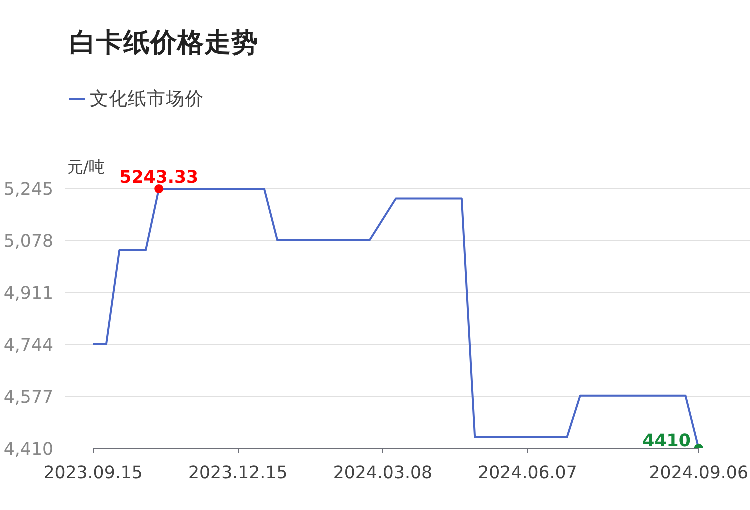 This screenshot has height=510, width=750. What do you see at coordinates (29, 190) in the screenshot?
I see `y-tick-label: 5,245` at bounding box center [29, 190].